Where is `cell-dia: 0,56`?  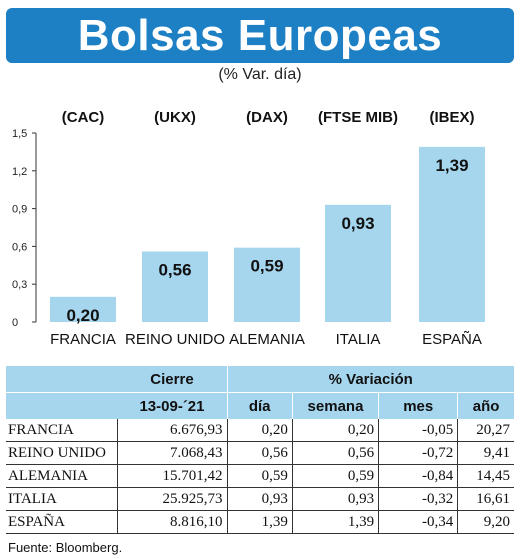
cell-dia: 0,56 is located at coordinates (259, 453).